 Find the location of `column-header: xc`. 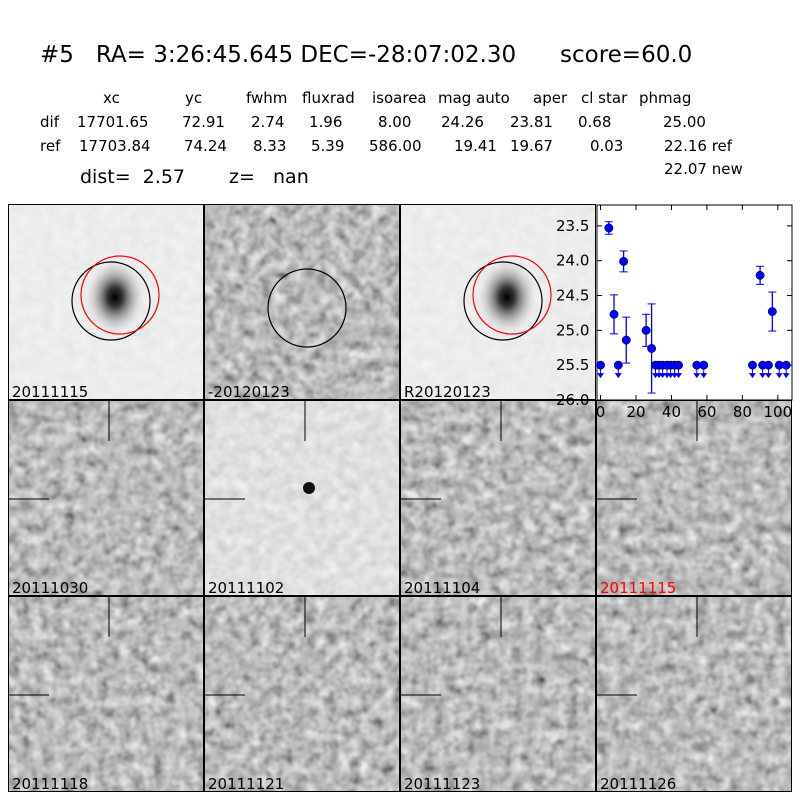

column-header: xc is located at coordinates (111, 98).